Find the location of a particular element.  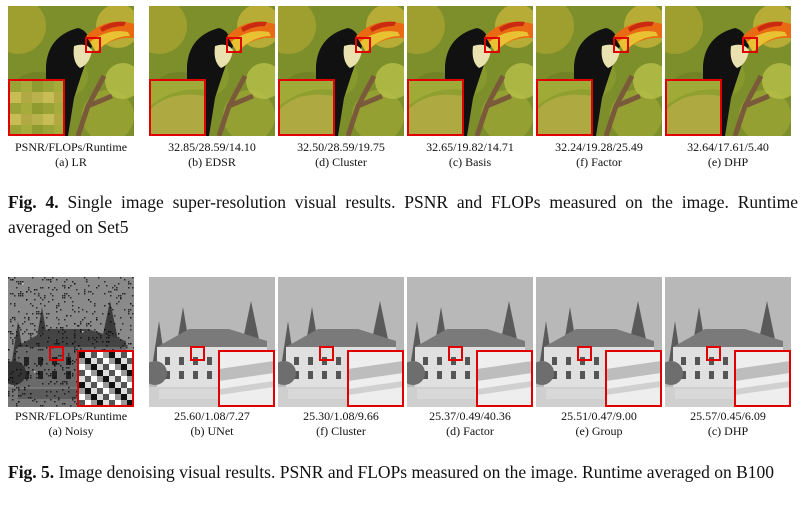

figure-4-panel-caption: 32.24/19.28/25.49 (f) Factor is located at coordinates (599, 155).